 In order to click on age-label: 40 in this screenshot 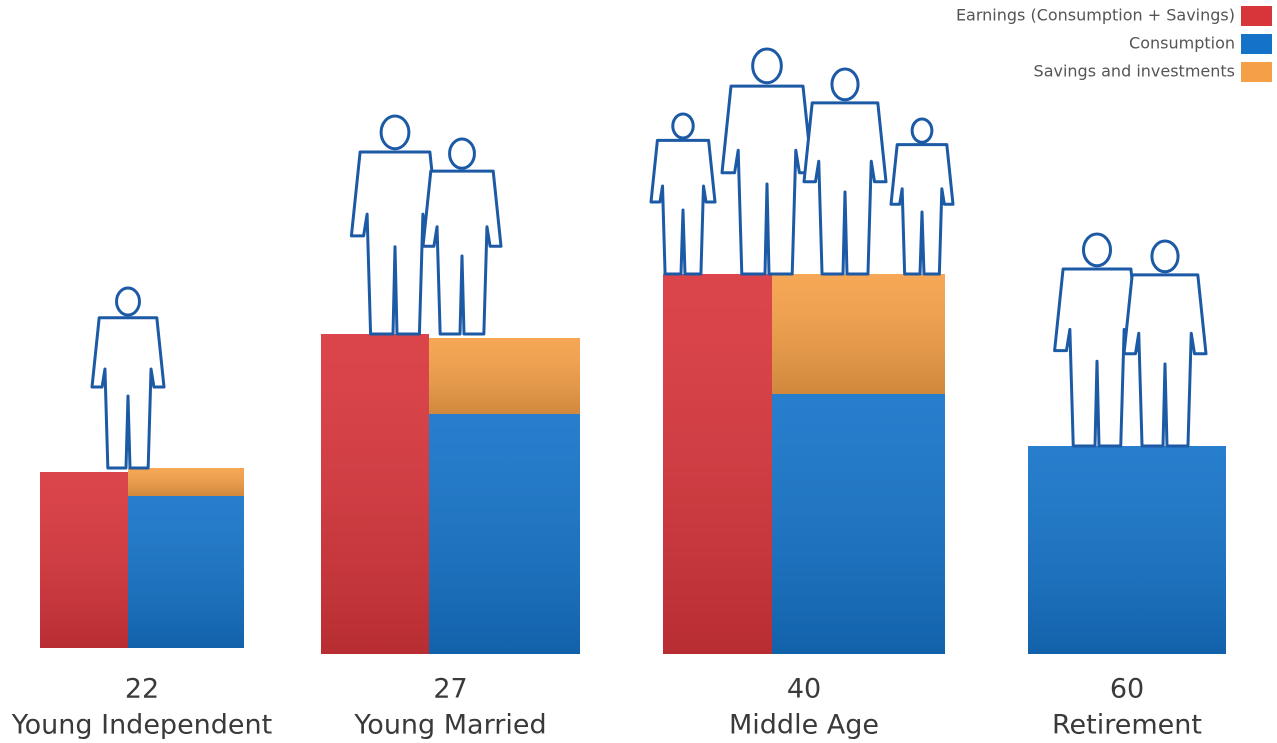, I will do `click(804, 689)`.